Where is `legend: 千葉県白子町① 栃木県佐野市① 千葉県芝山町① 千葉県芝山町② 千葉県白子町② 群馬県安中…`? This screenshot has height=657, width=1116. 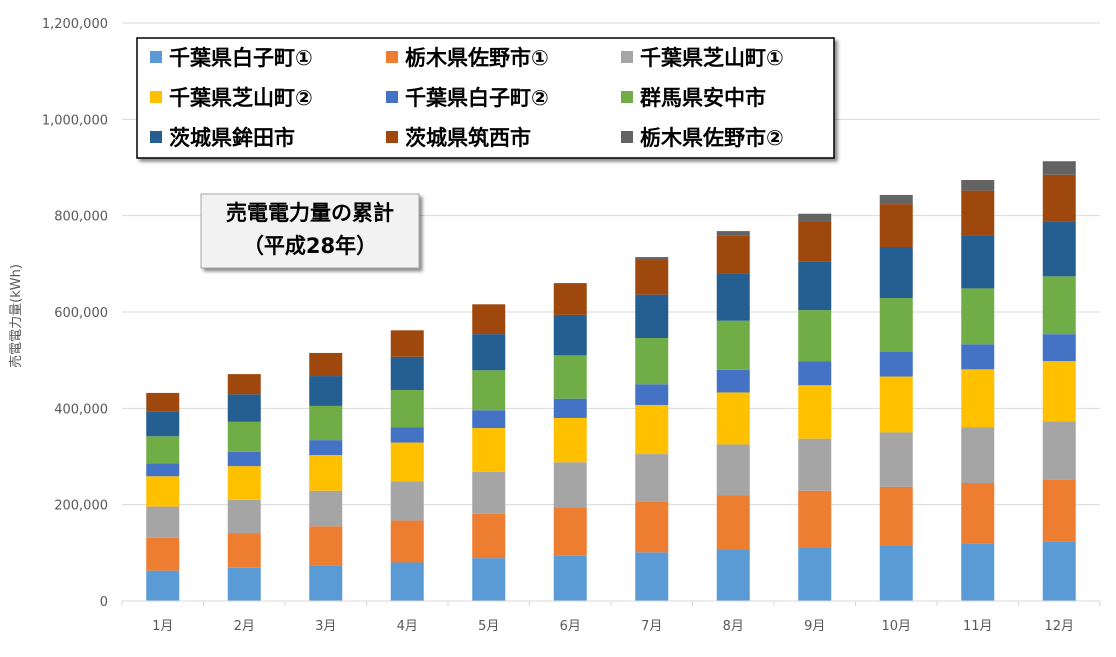 legend: 千葉県白子町① 栃木県佐野市① 千葉県芝山町① 千葉県芝山町② 千葉県白子町② 群馬県安中… is located at coordinates (485, 98).